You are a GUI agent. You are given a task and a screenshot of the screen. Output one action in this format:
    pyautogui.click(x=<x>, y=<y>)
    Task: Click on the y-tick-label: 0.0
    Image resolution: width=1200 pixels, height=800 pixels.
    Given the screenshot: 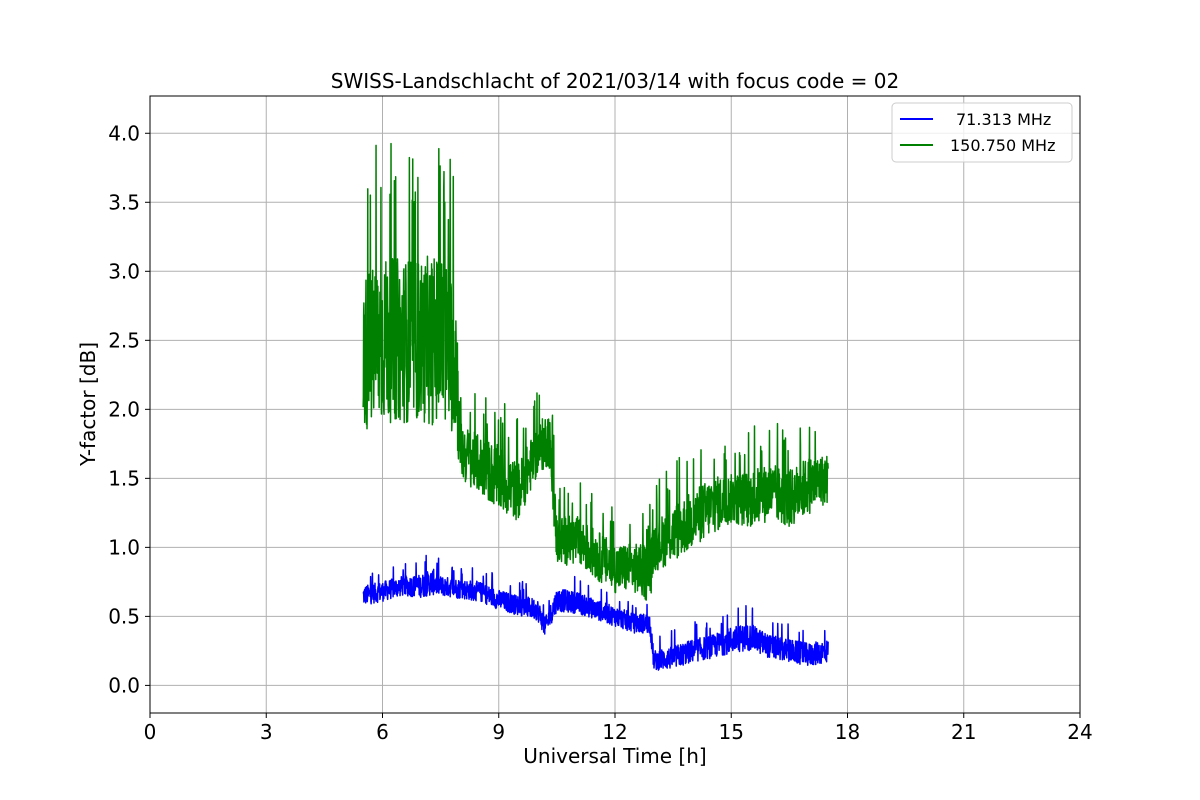 What is the action you would take?
    pyautogui.click(x=124, y=685)
    